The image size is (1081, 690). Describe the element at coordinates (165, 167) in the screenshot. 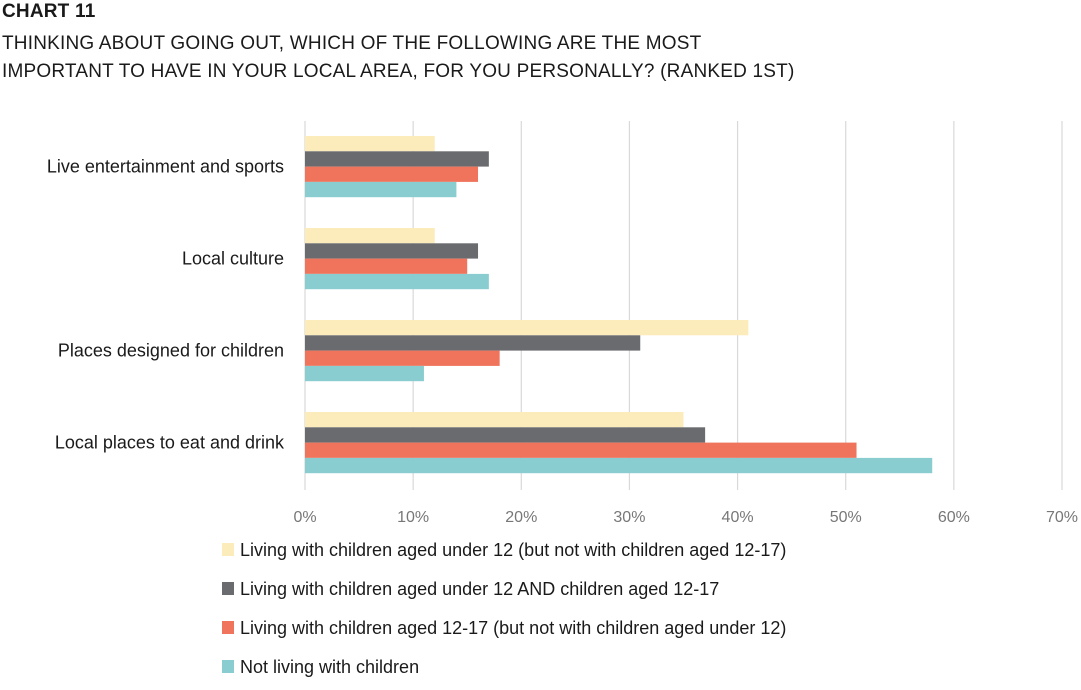

I see `category-label: Live entertainment and sports` at that location.